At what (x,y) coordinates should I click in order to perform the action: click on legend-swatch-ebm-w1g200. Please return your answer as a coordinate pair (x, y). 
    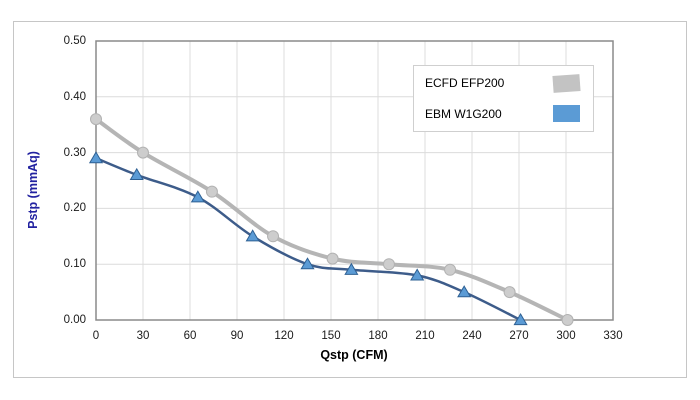
    Looking at the image, I should click on (566, 114).